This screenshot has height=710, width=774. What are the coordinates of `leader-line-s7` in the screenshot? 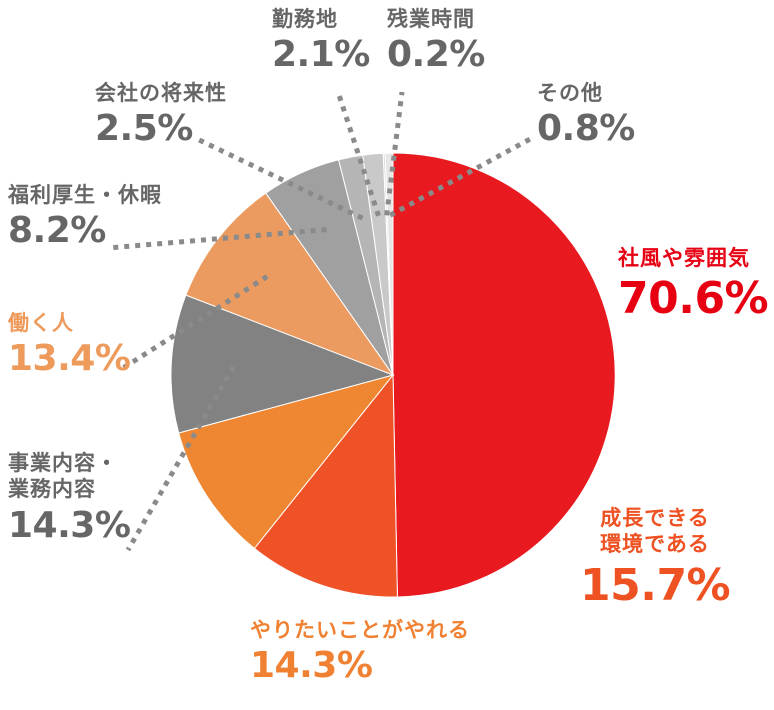 It's located at (278, 178).